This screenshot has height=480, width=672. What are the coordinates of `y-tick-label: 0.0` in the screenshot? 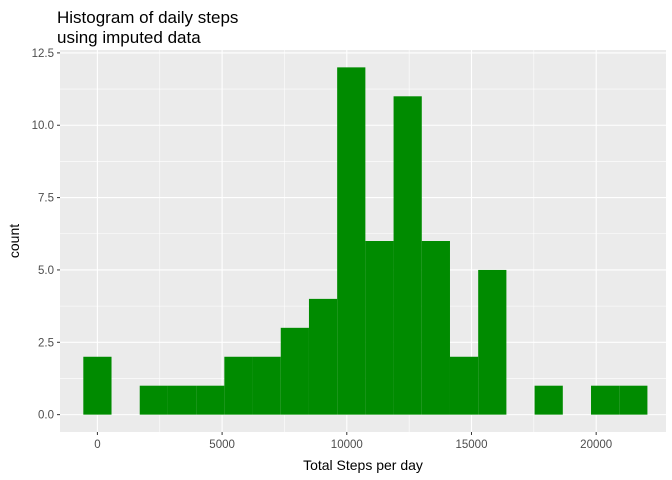 It's located at (46, 416).